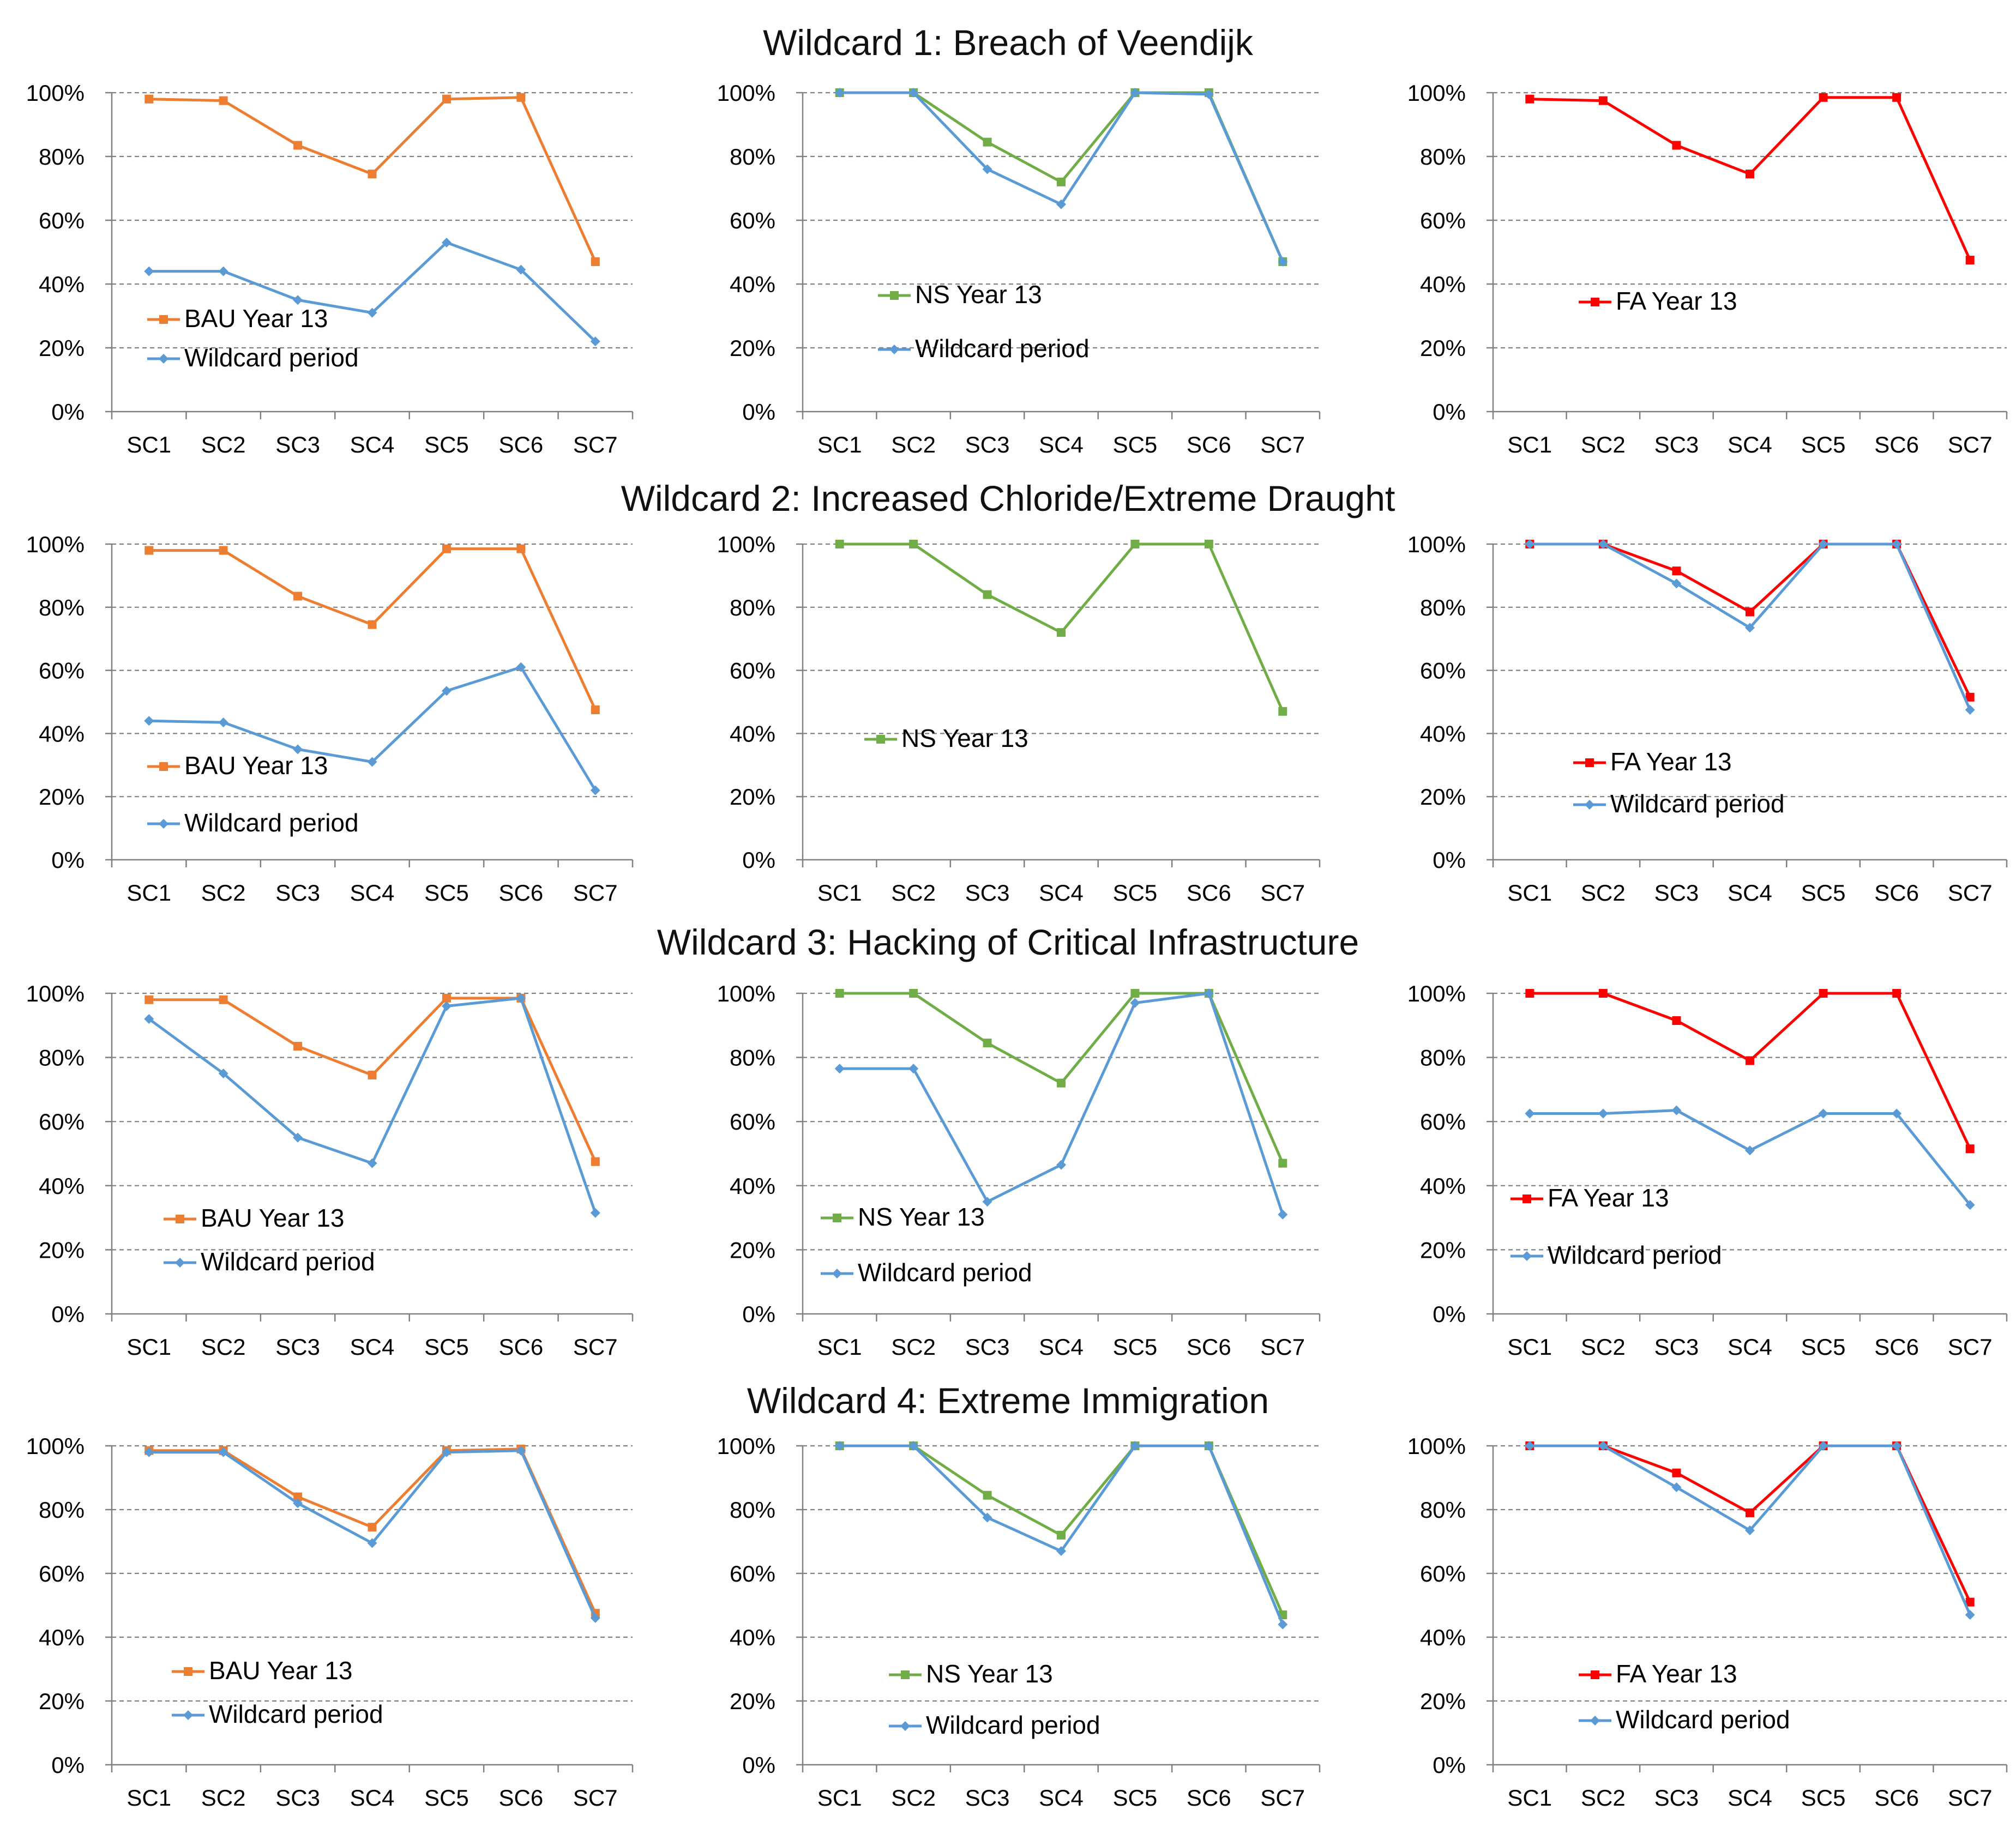 This screenshot has height=1834, width=2016. Describe the element at coordinates (372, 444) in the screenshot. I see `x-tick-label: SC4` at that location.